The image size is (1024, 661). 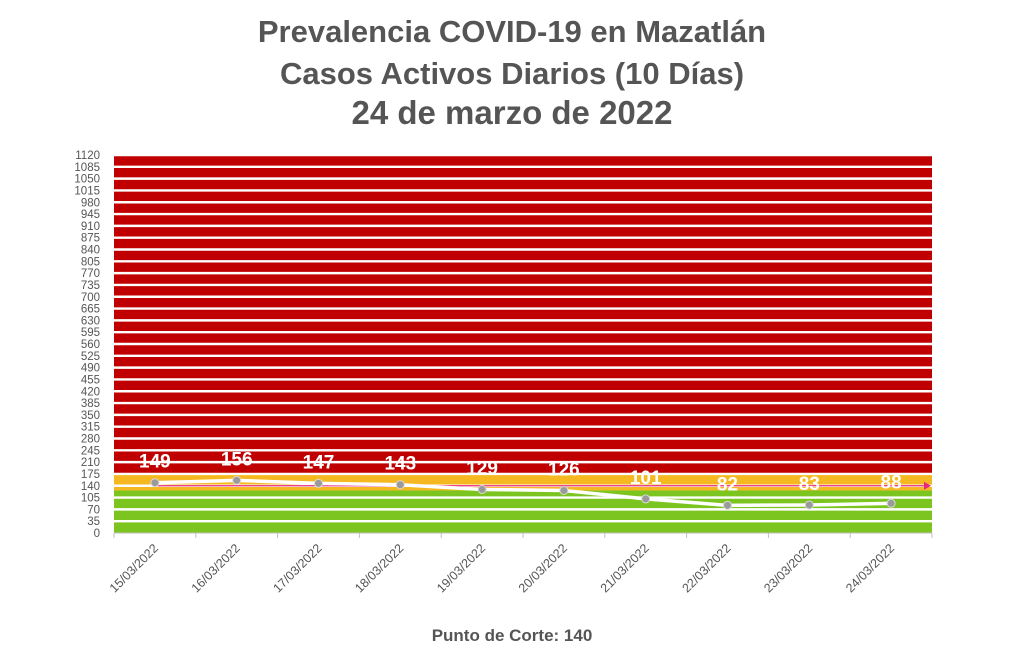 What do you see at coordinates (90, 369) in the screenshot?
I see `y-tick-label: 490` at bounding box center [90, 369].